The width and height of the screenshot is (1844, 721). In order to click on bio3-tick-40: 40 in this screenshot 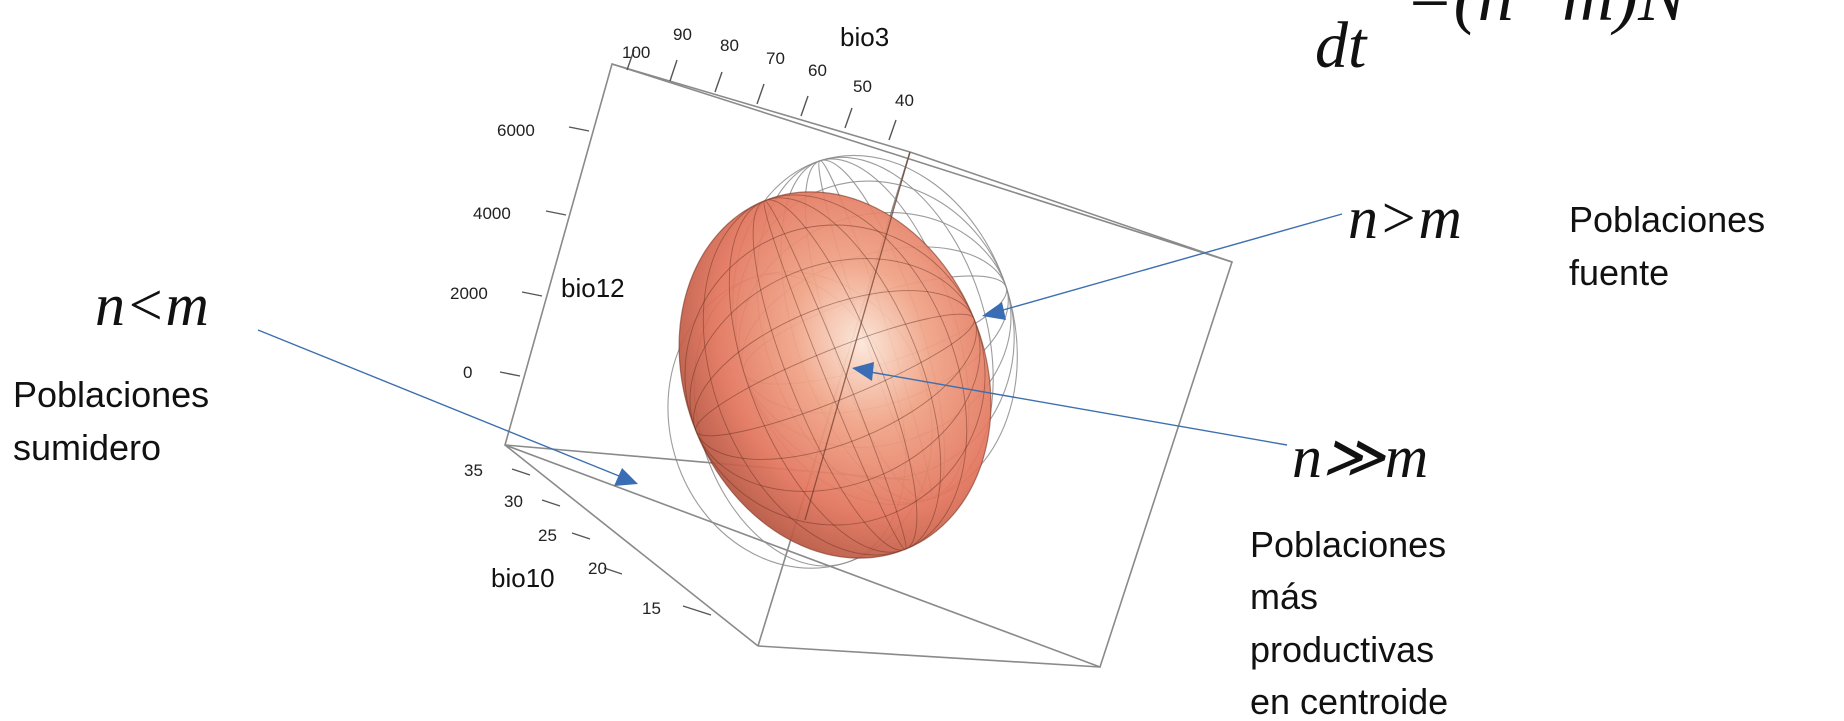, I will do `click(904, 100)`.